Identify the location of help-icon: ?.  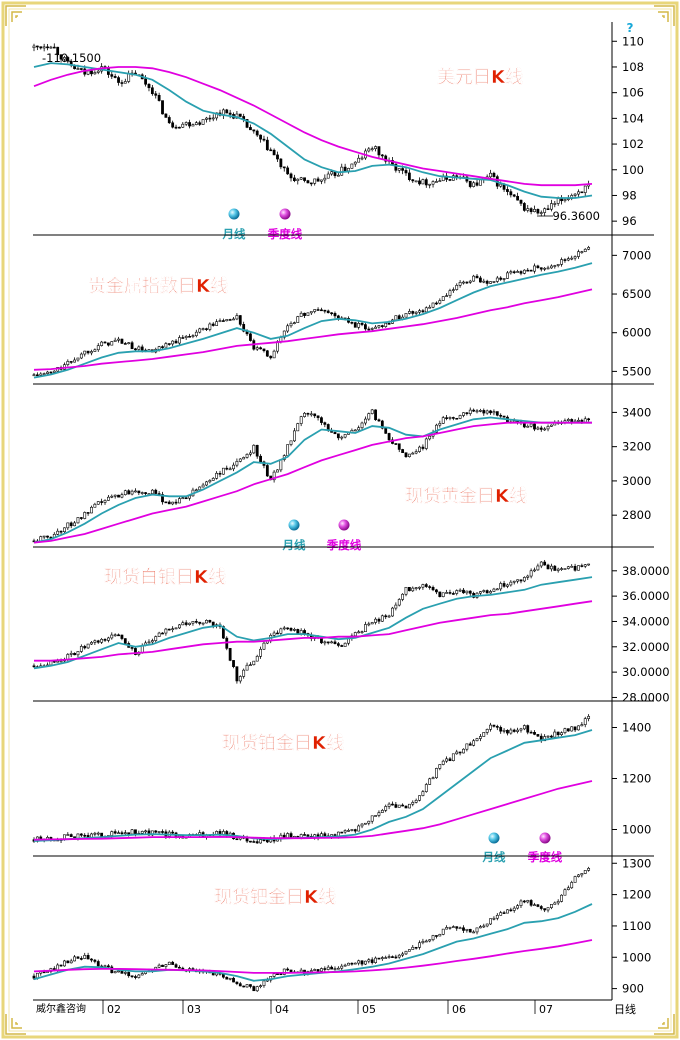
(630, 28).